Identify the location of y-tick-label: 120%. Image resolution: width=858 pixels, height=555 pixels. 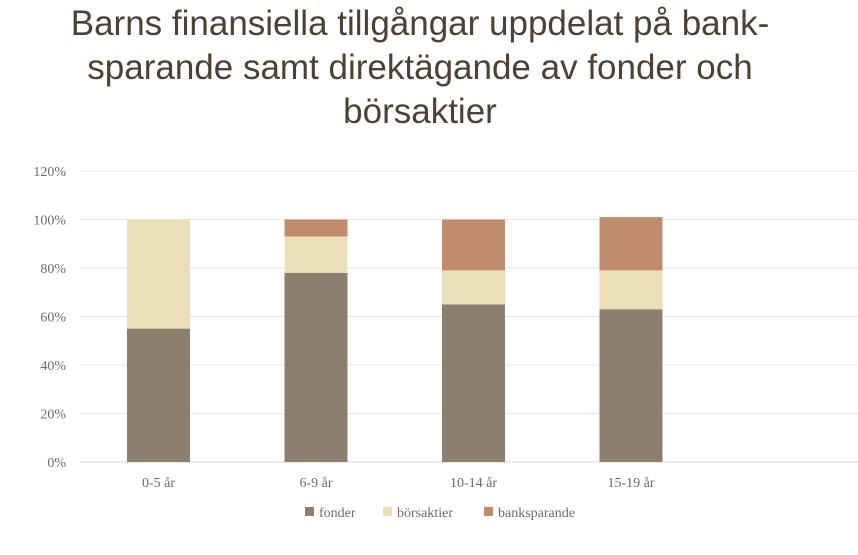
(49, 172).